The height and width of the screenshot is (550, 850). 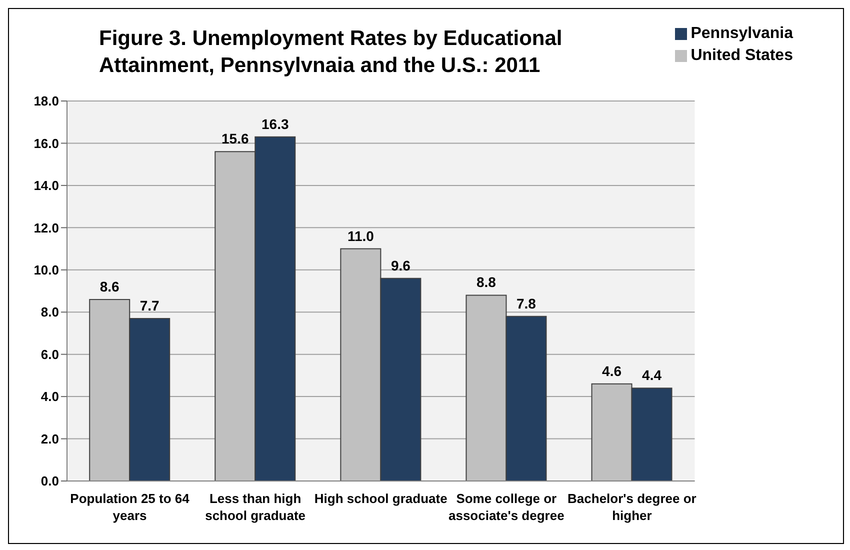 I want to click on data-label: 7.8, so click(x=526, y=303).